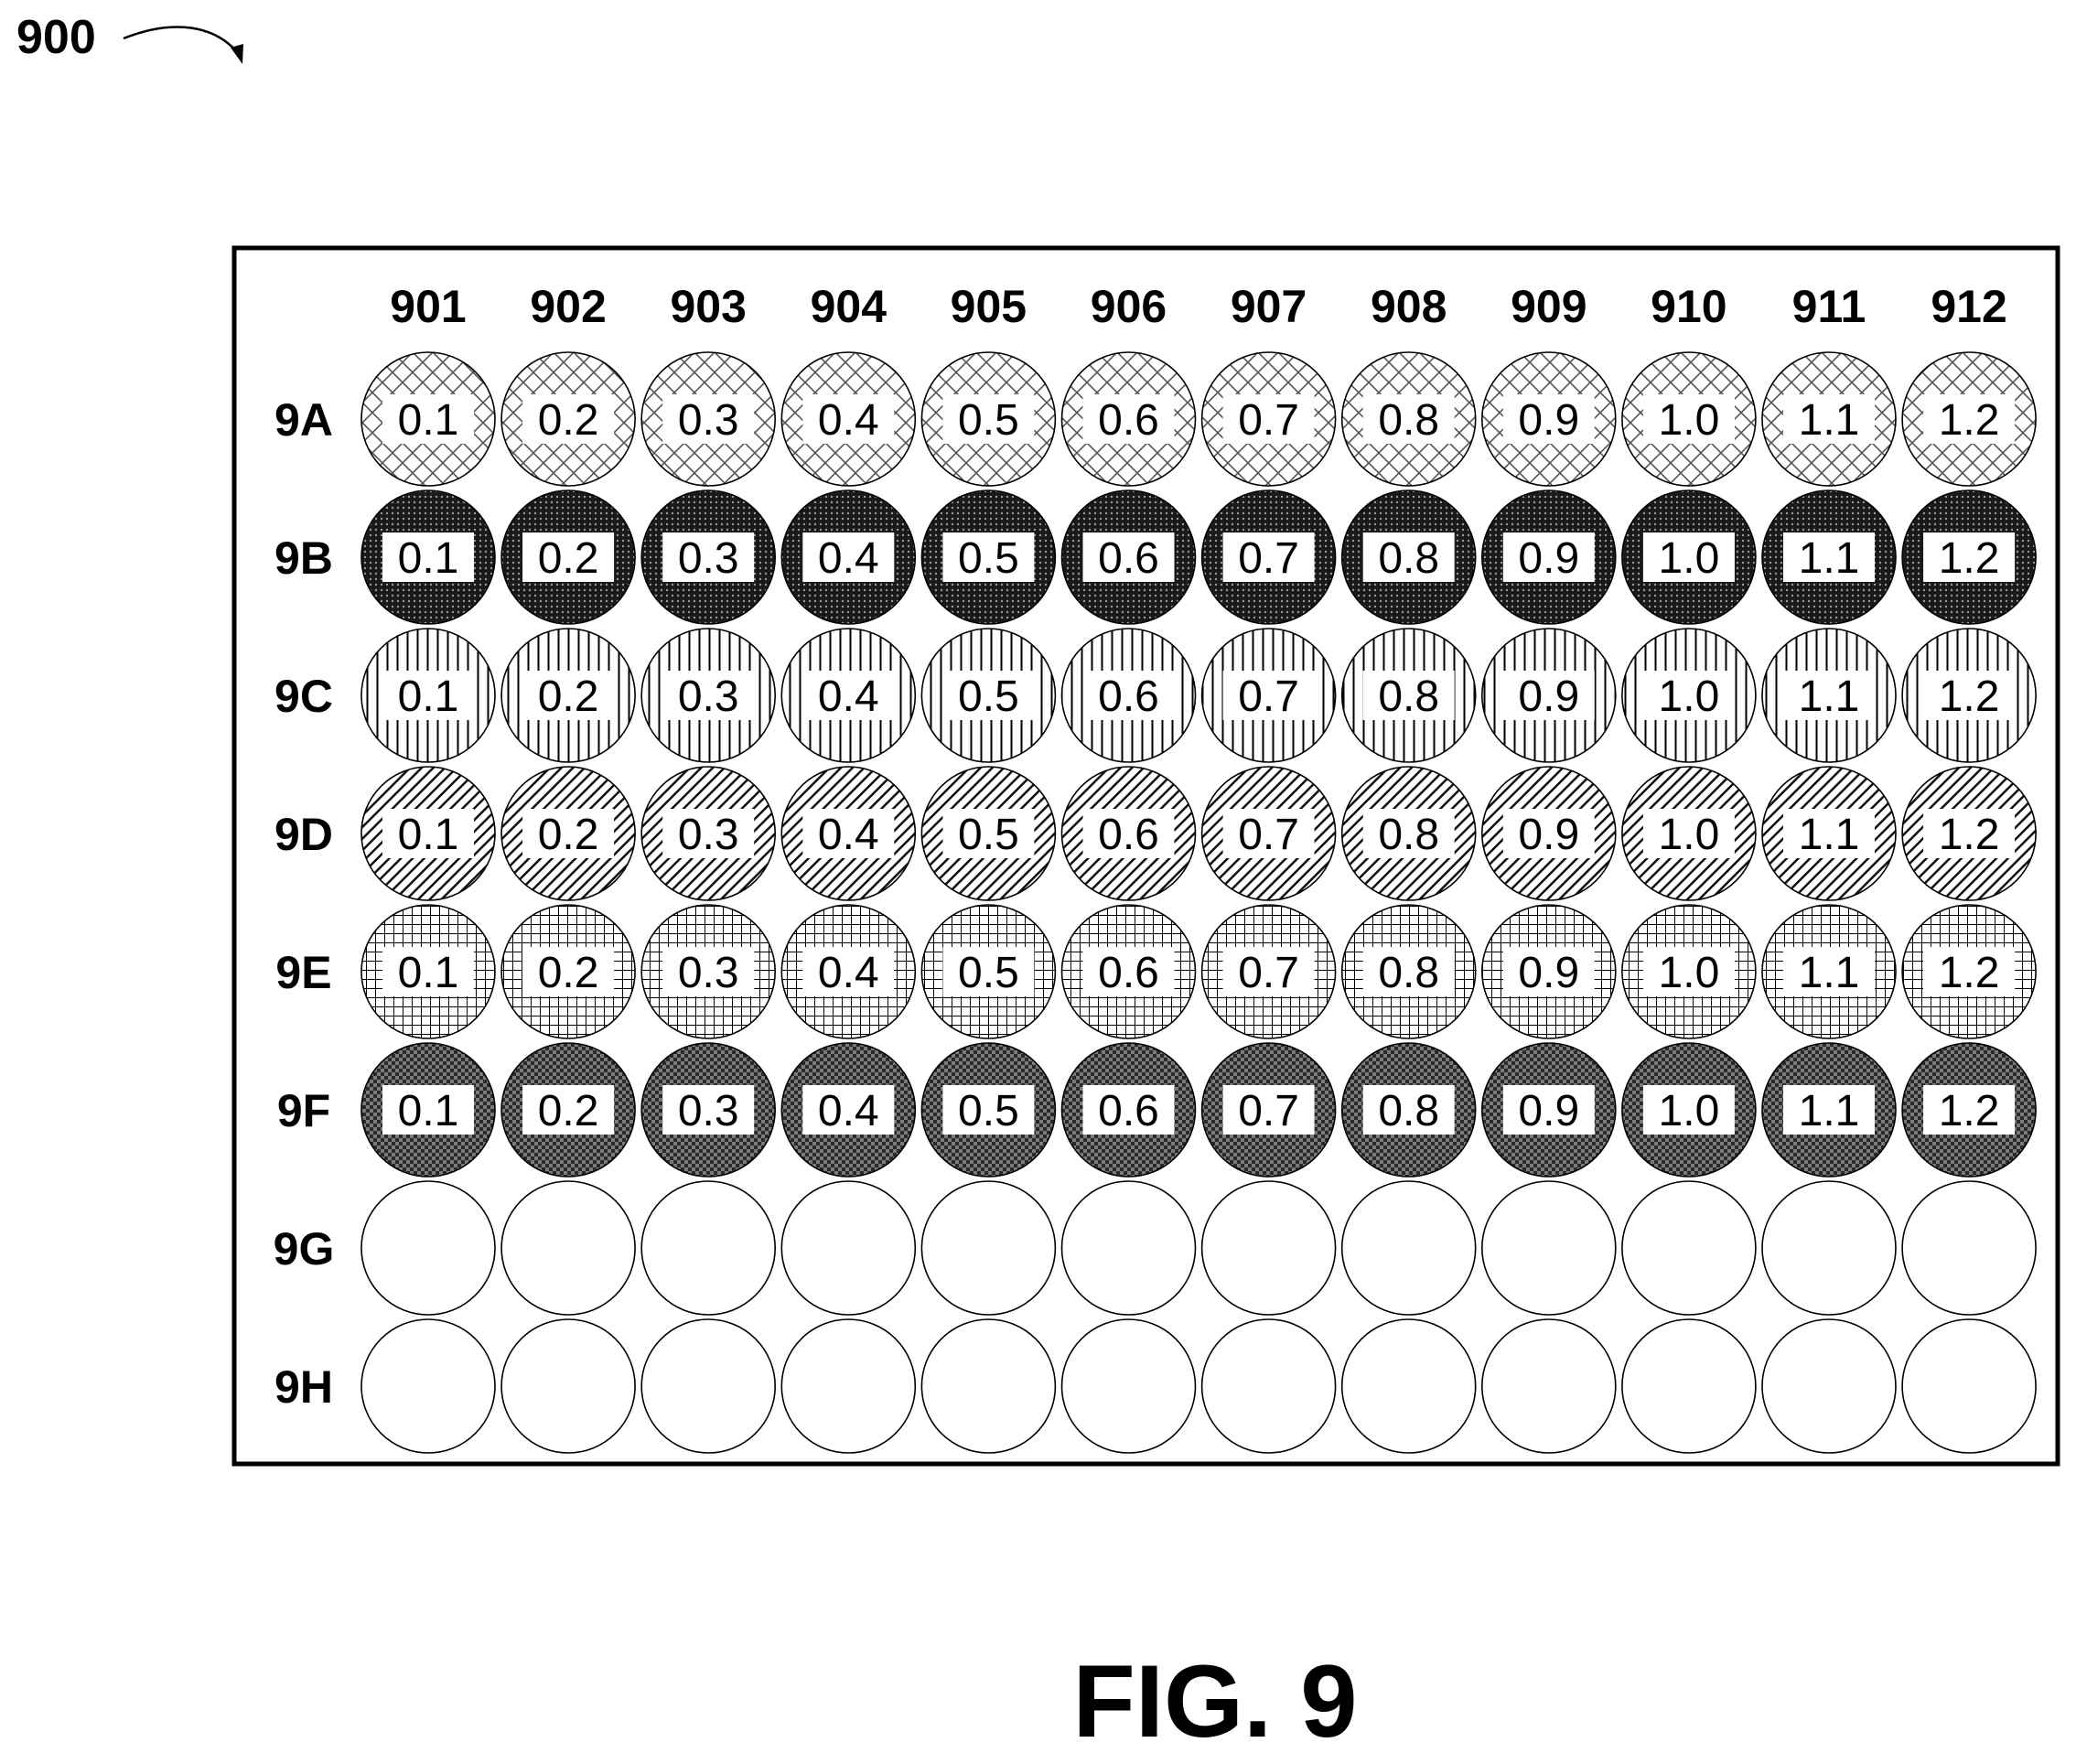 The image size is (2076, 1764). What do you see at coordinates (1129, 557) in the screenshot?
I see `well: 0.6` at bounding box center [1129, 557].